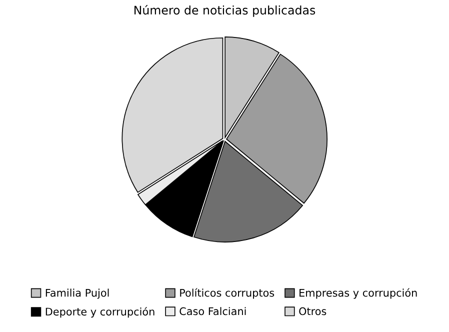 Image resolution: width=449 pixels, height=332 pixels. What do you see at coordinates (225, 10) in the screenshot?
I see `chart-title: Número de noticias publicadas` at bounding box center [225, 10].